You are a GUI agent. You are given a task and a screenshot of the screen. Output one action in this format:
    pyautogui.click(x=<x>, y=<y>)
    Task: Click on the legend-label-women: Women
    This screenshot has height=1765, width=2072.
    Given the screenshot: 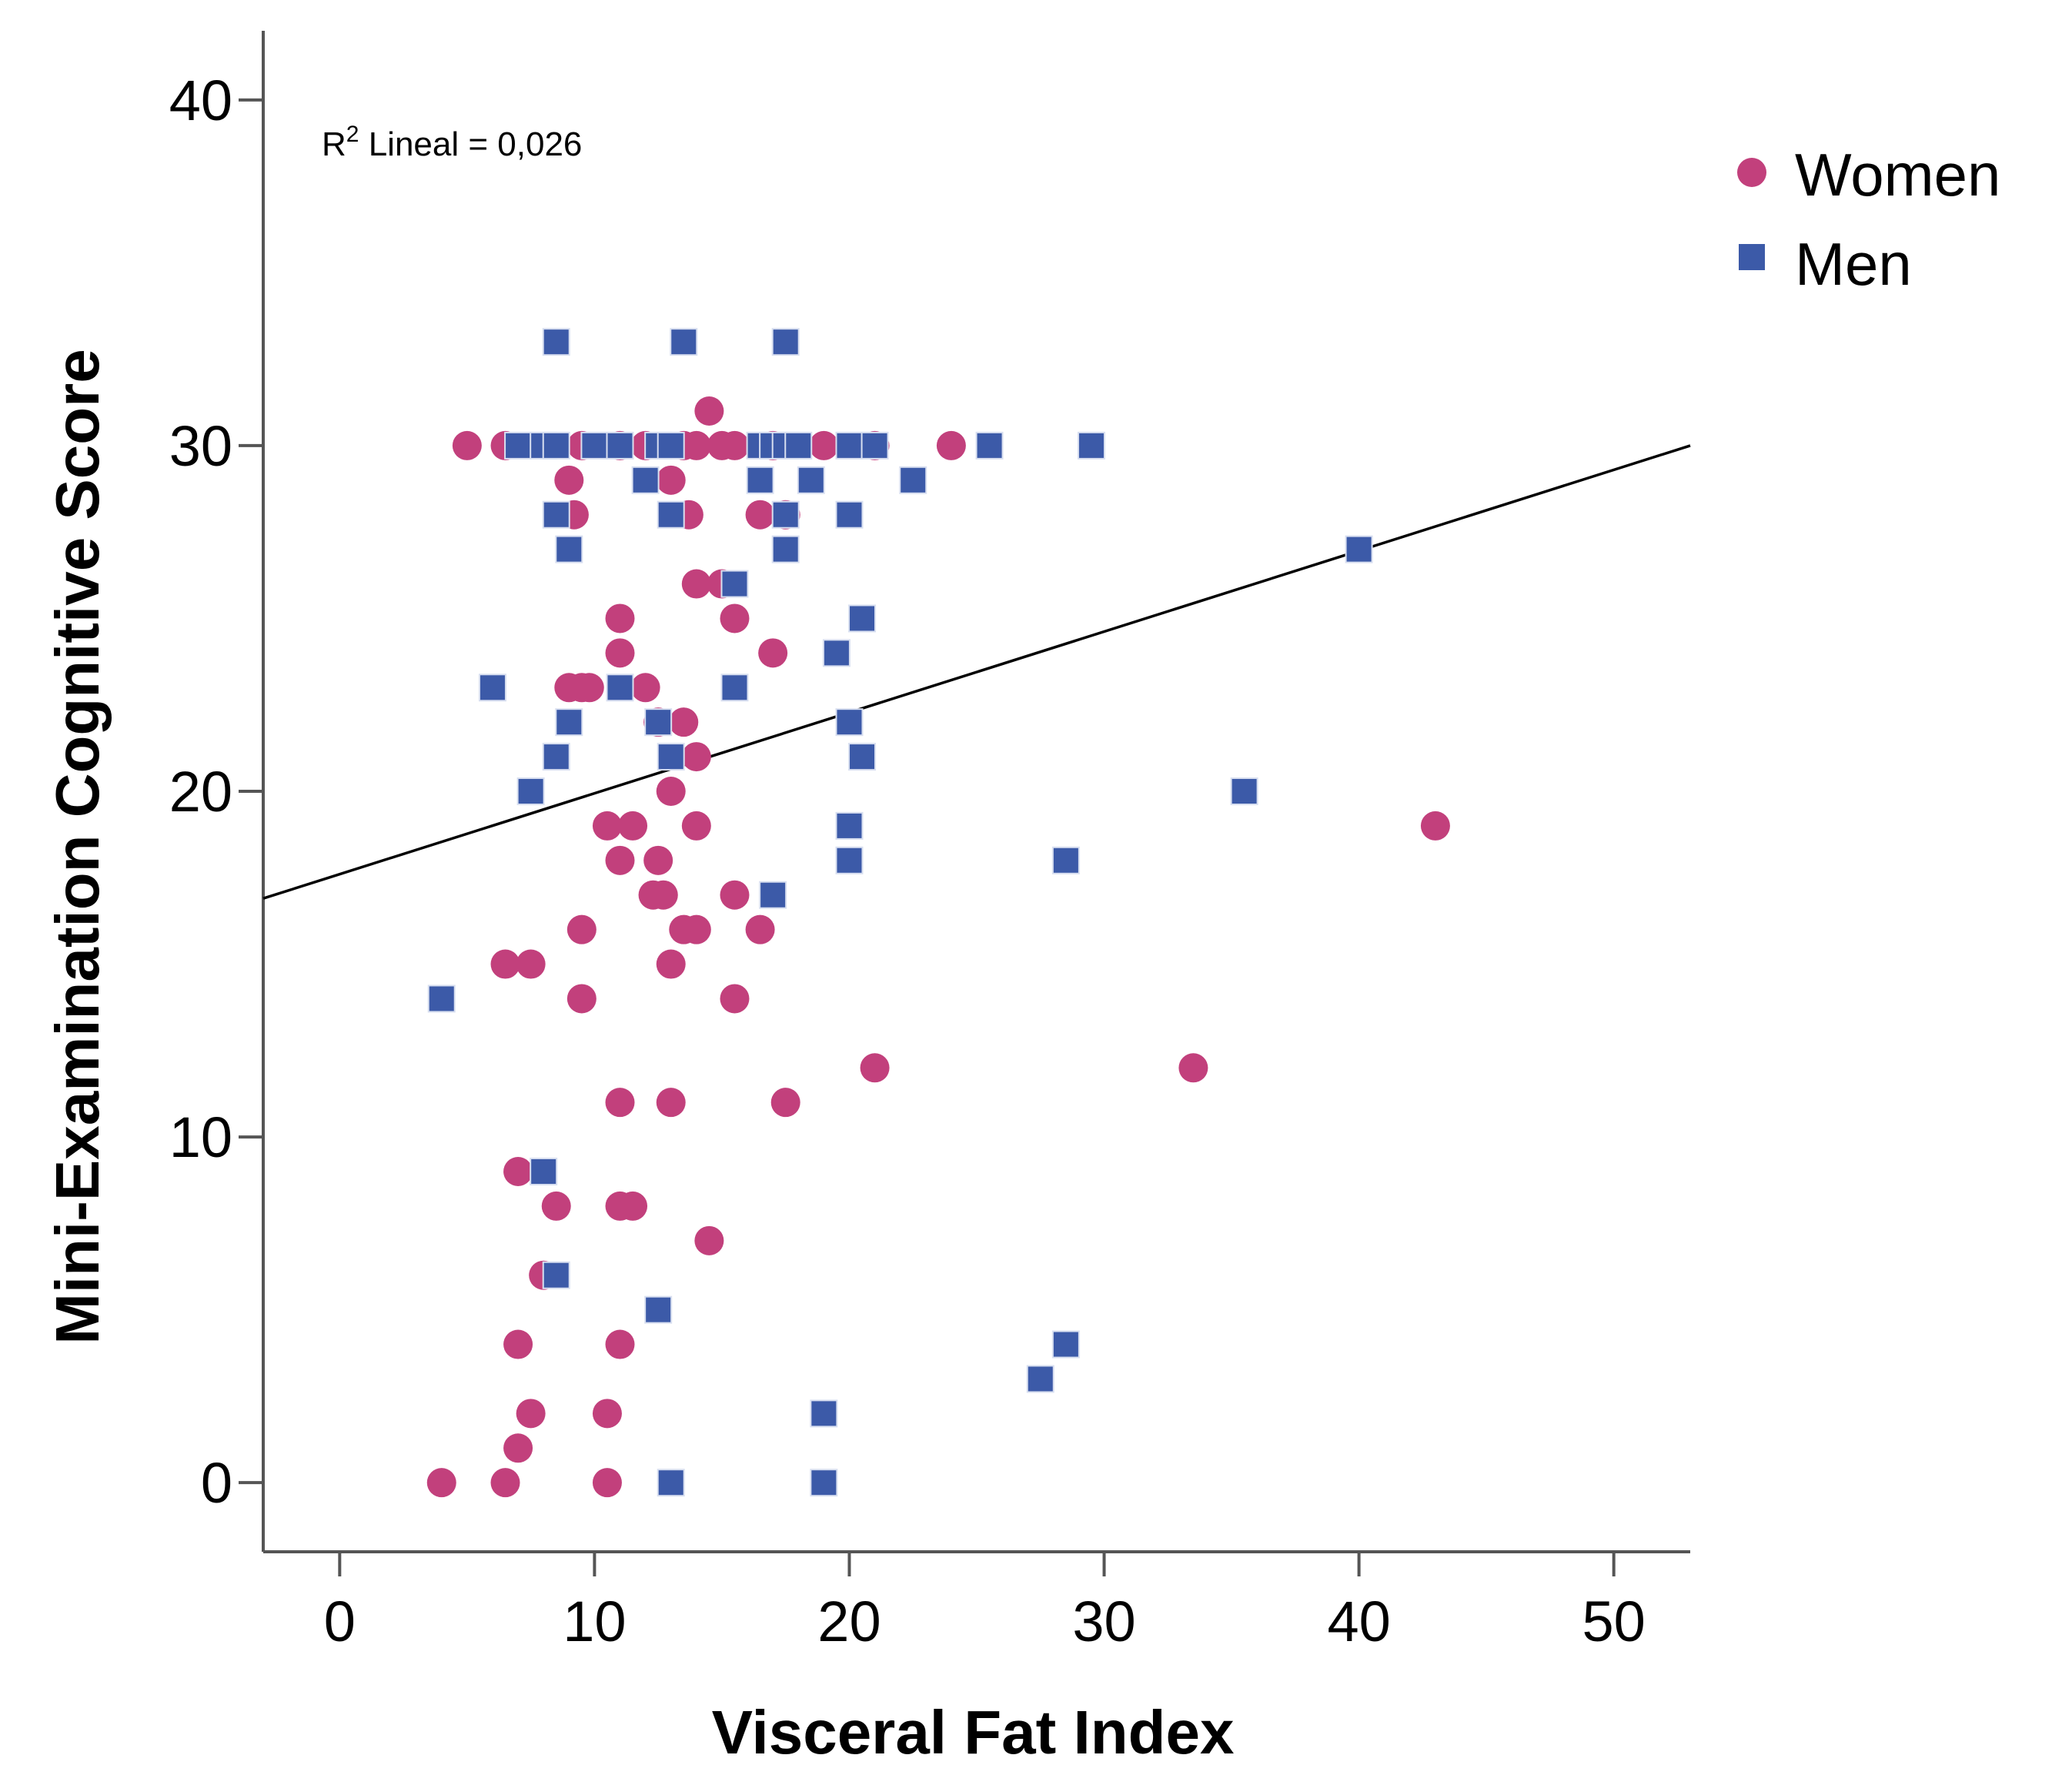 What is the action you would take?
    pyautogui.click(x=1897, y=175)
    